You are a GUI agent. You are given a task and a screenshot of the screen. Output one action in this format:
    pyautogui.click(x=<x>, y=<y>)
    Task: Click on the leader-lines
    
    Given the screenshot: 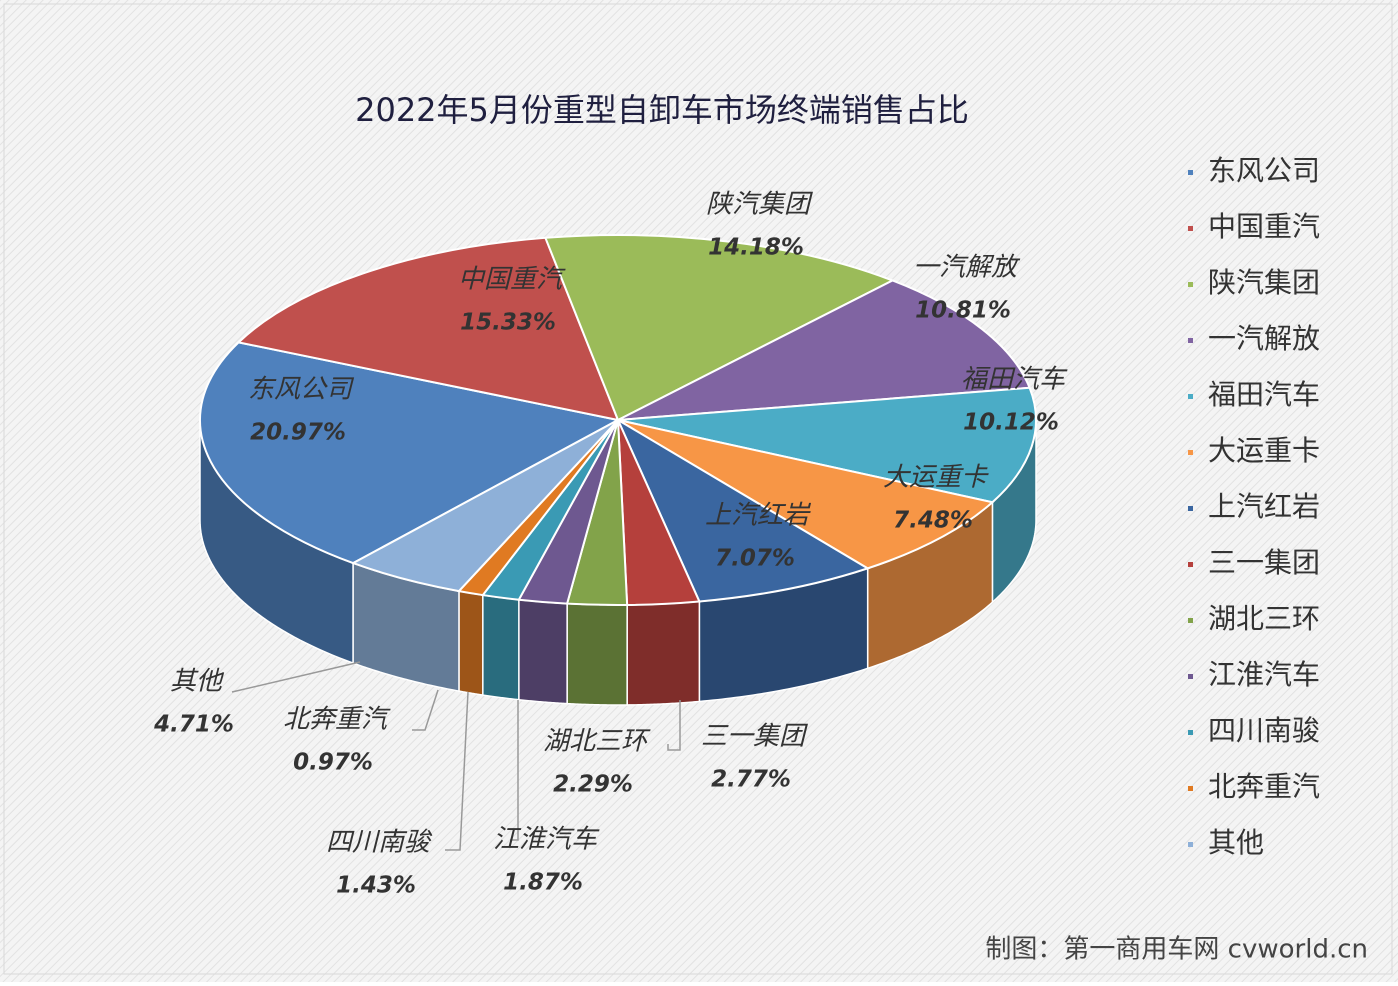 What is the action you would take?
    pyautogui.click(x=456, y=756)
    